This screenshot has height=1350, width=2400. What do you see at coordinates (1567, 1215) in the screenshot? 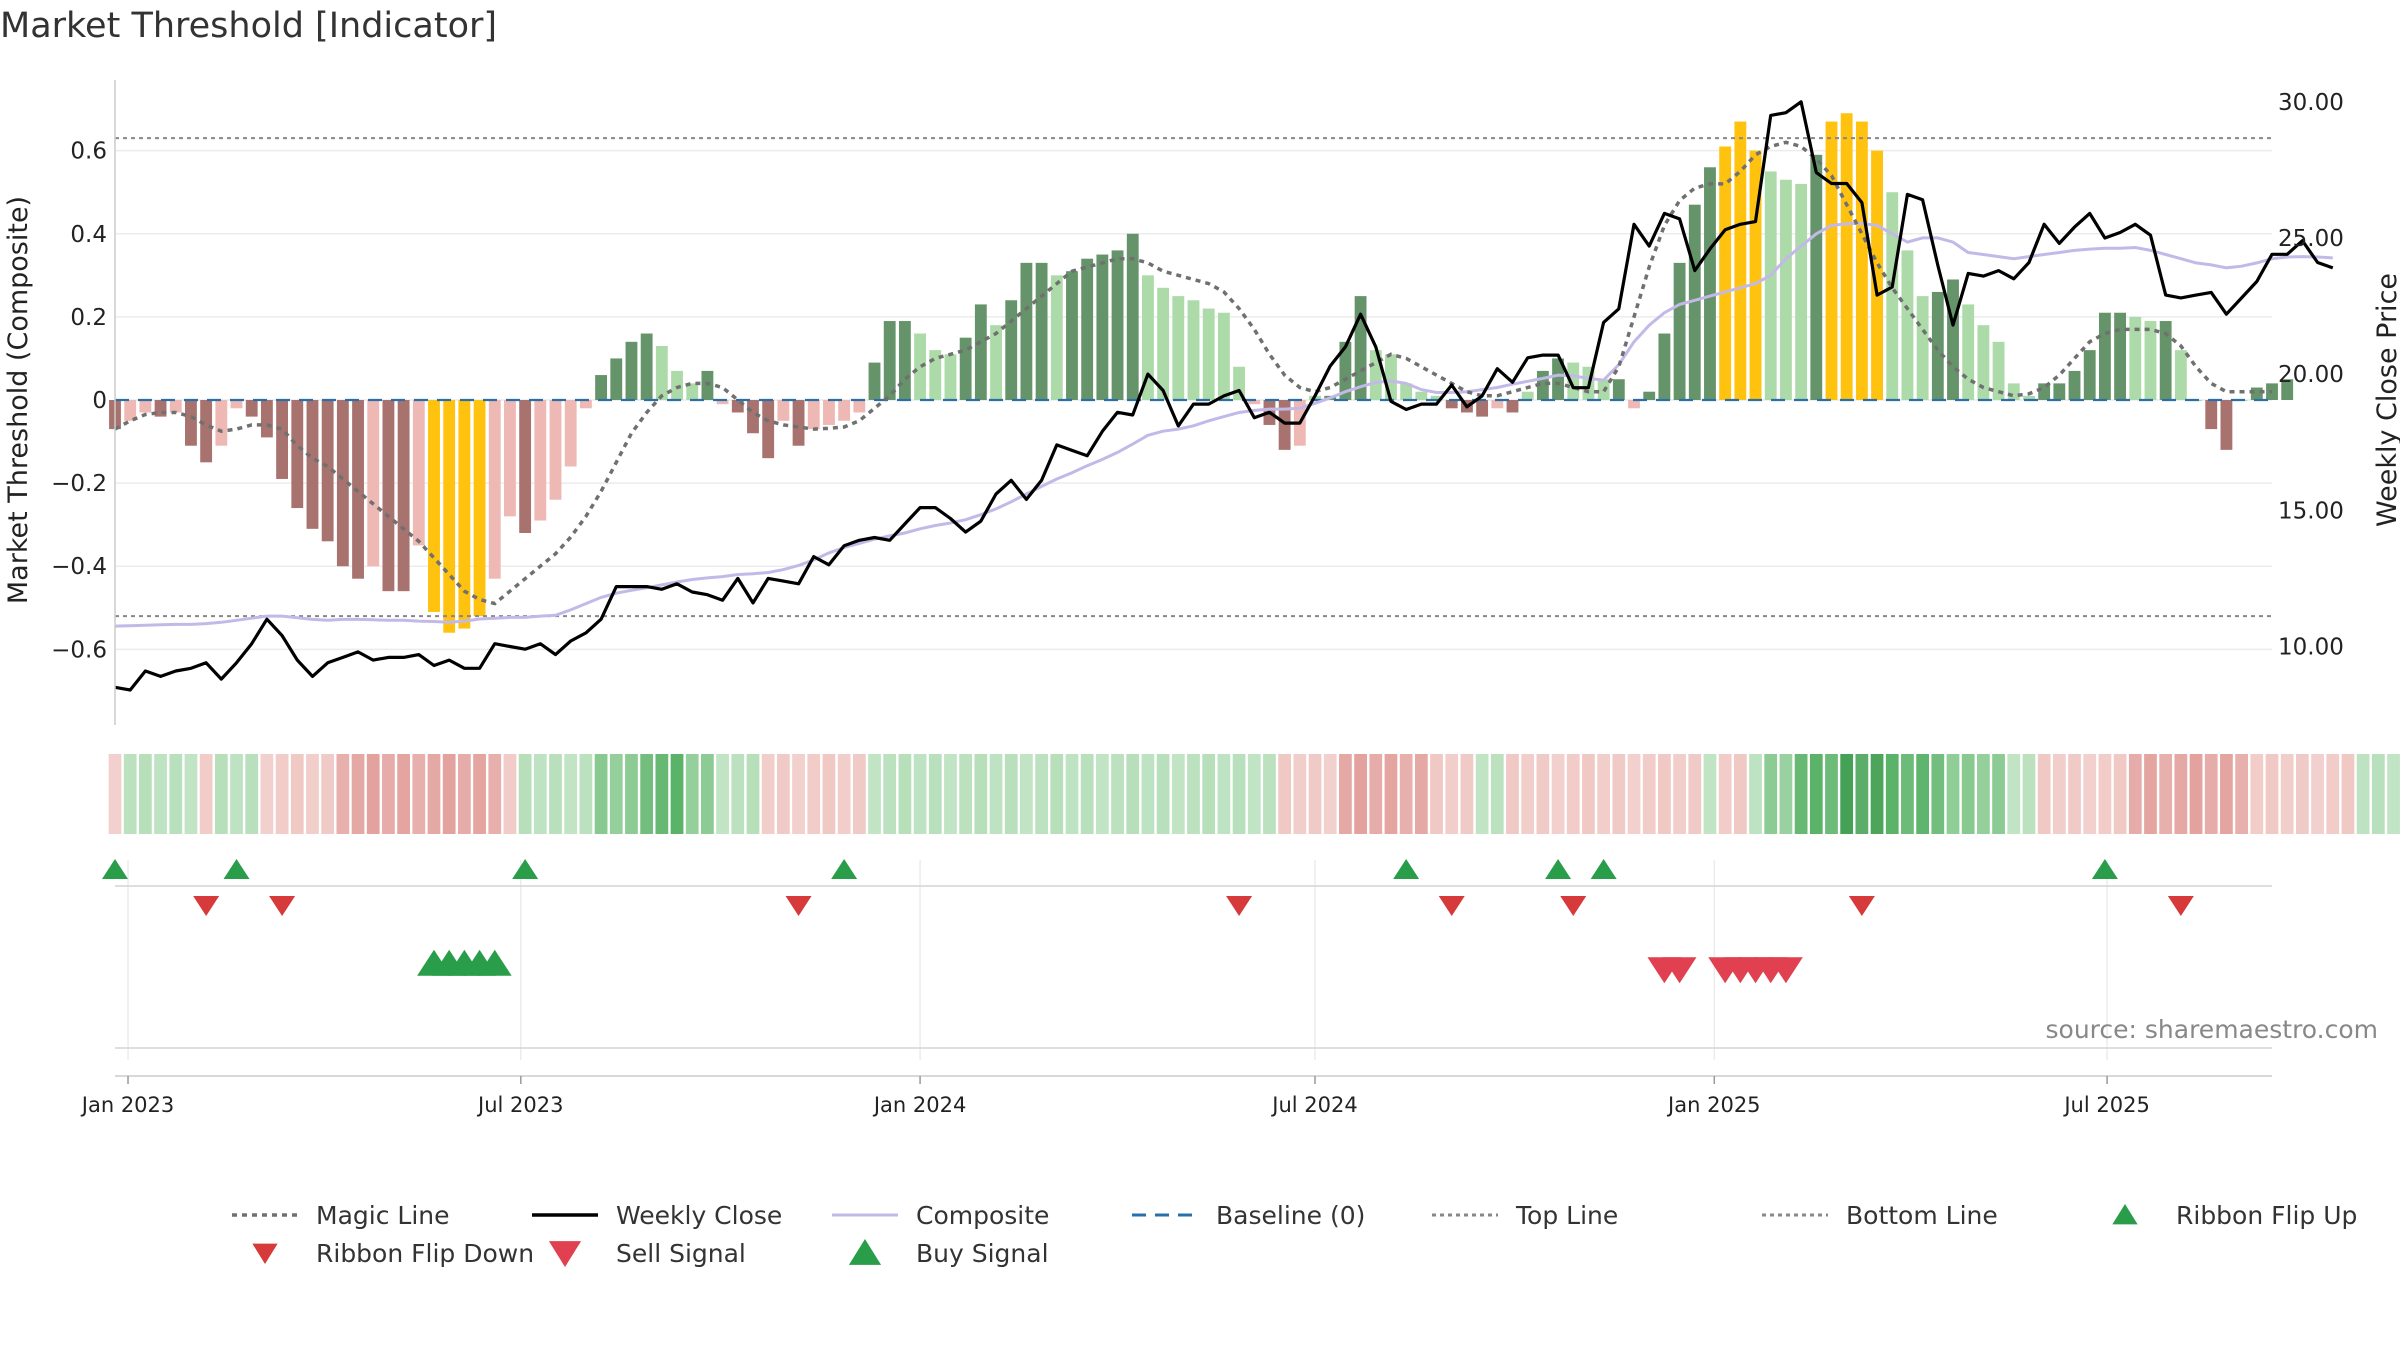
I see `legend-label: Top Line` at bounding box center [1567, 1215].